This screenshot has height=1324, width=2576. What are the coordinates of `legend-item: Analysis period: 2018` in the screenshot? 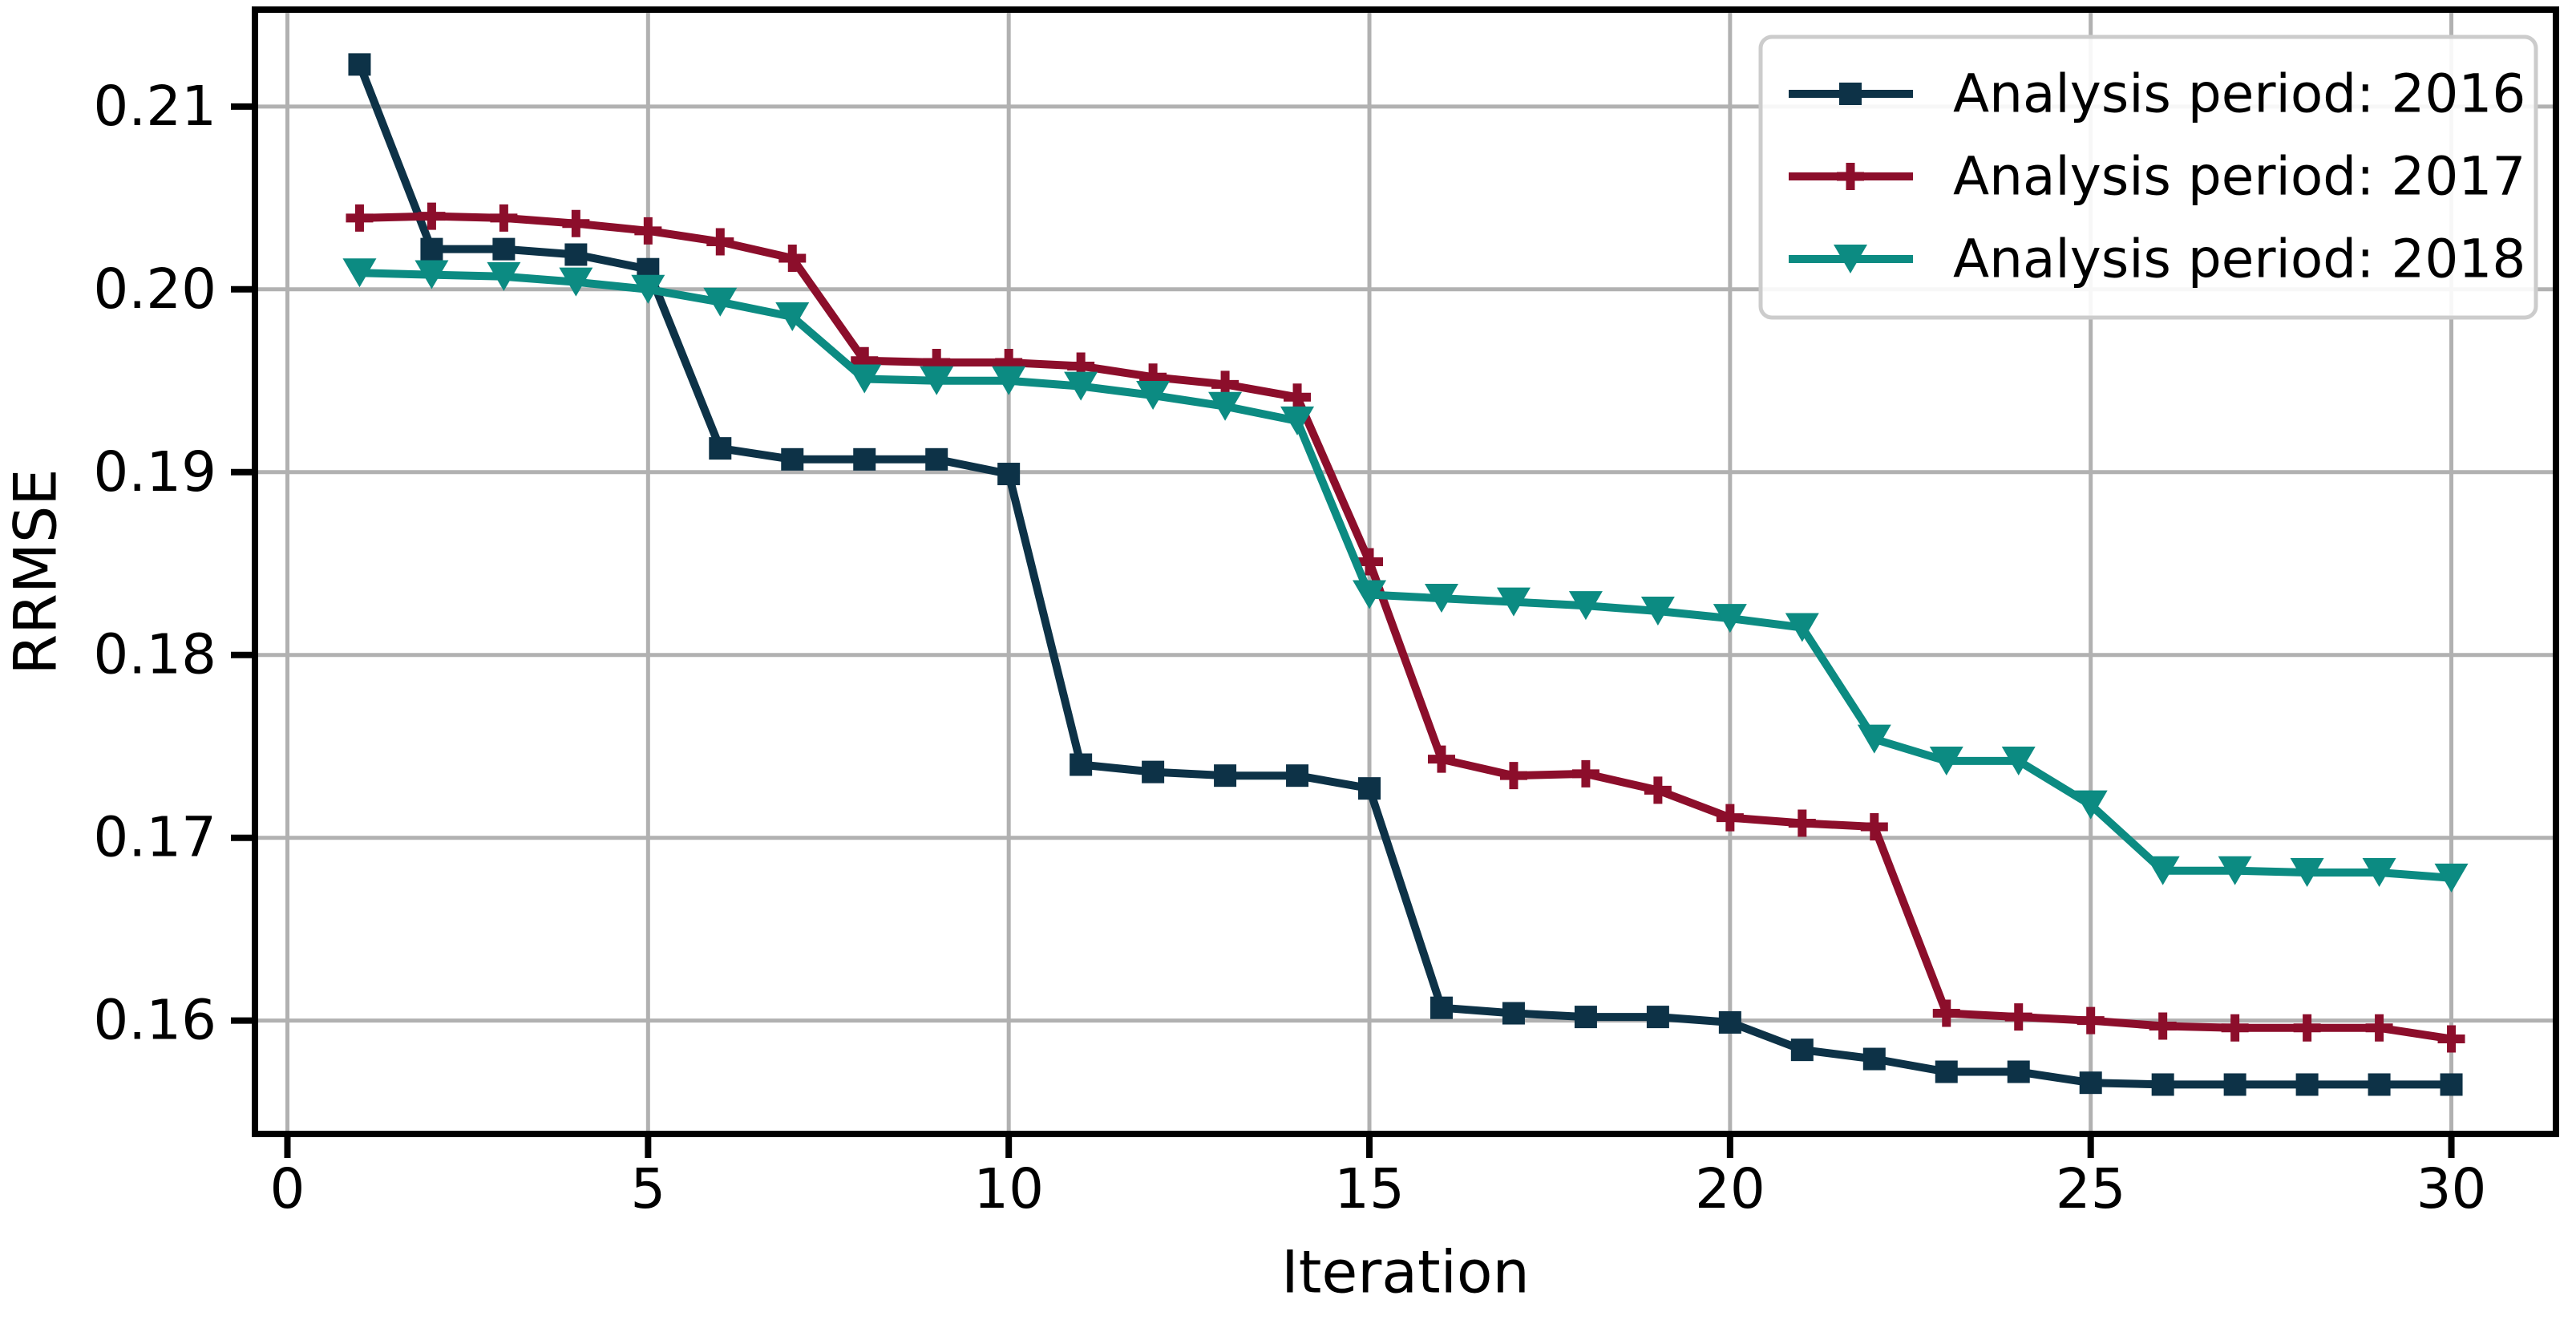 It's located at (2157, 259).